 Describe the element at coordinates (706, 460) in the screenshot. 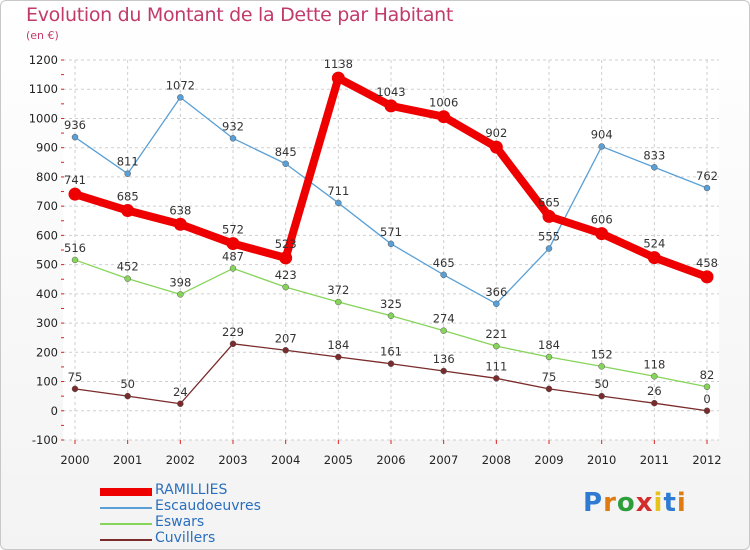

I see `x-tick-label: 2012` at that location.